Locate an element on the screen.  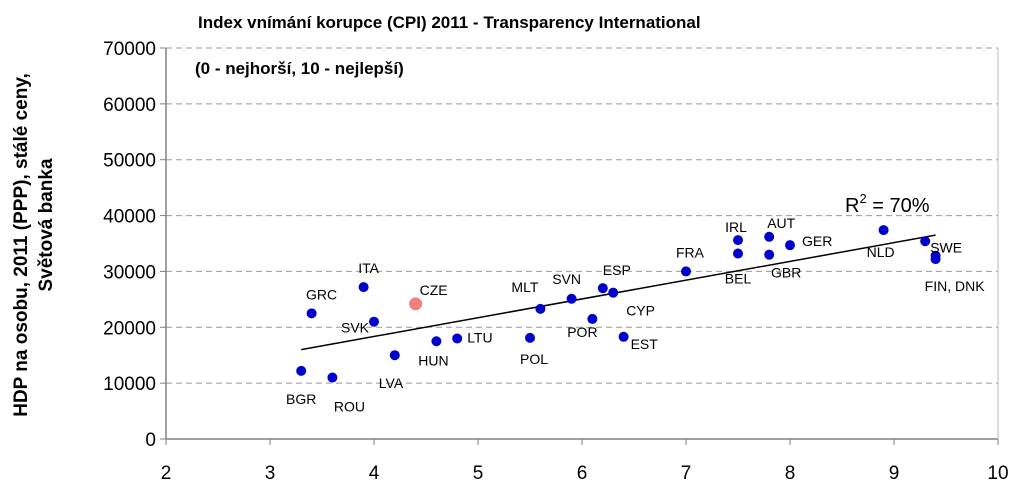
label-hun: HUN is located at coordinates (433, 360).